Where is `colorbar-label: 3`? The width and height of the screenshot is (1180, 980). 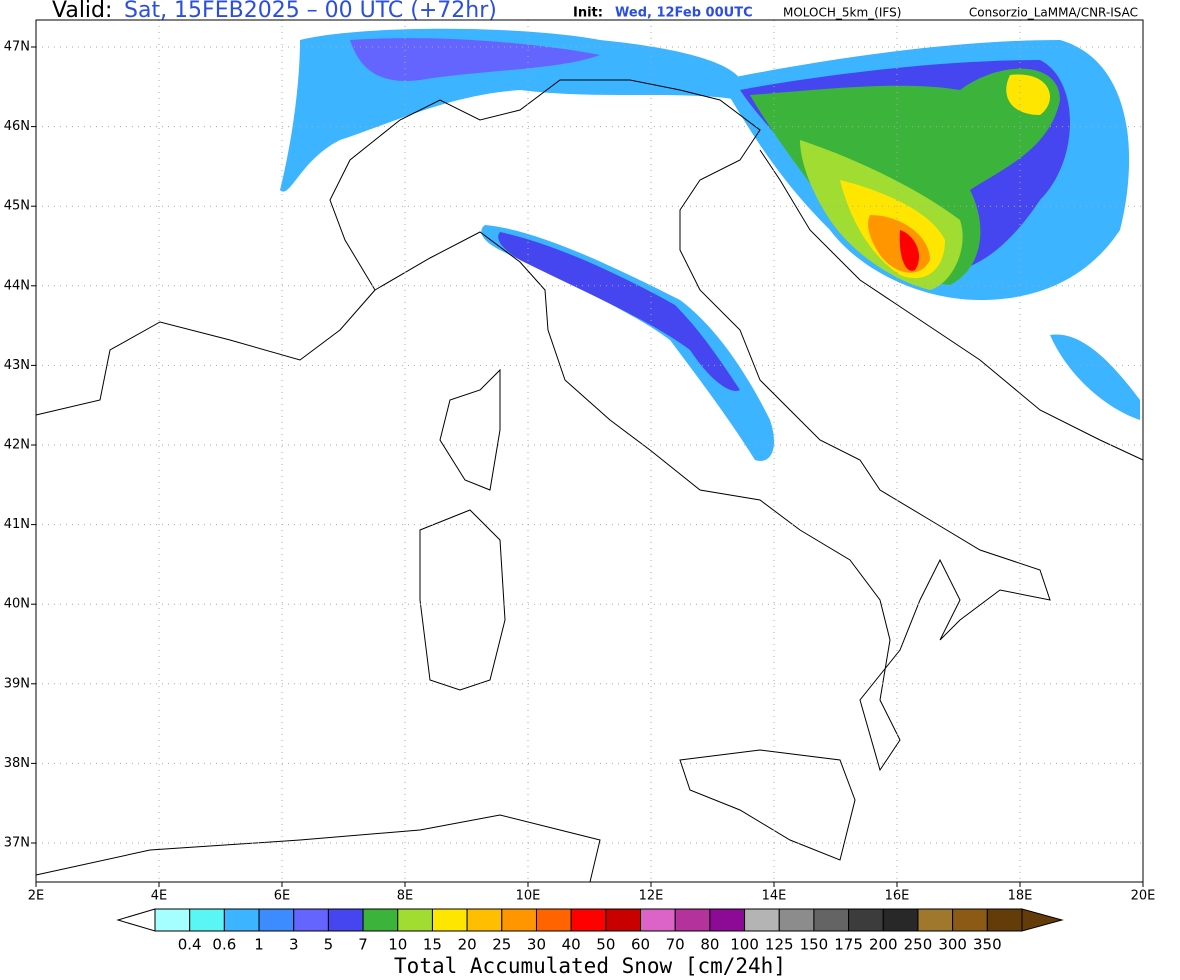
colorbar-label: 3 is located at coordinates (294, 945).